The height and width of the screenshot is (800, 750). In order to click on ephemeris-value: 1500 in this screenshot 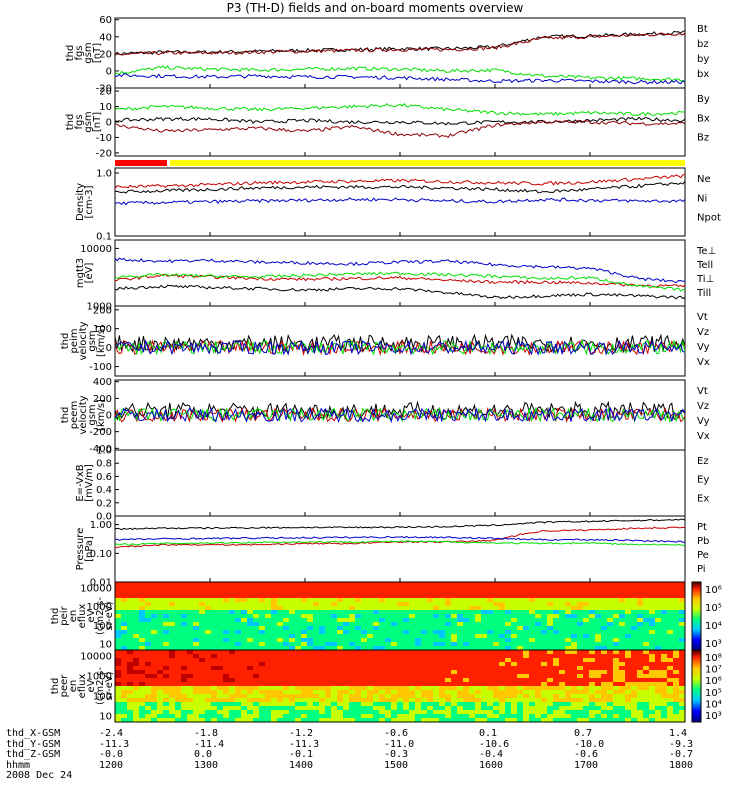, I will do `click(396, 765)`.